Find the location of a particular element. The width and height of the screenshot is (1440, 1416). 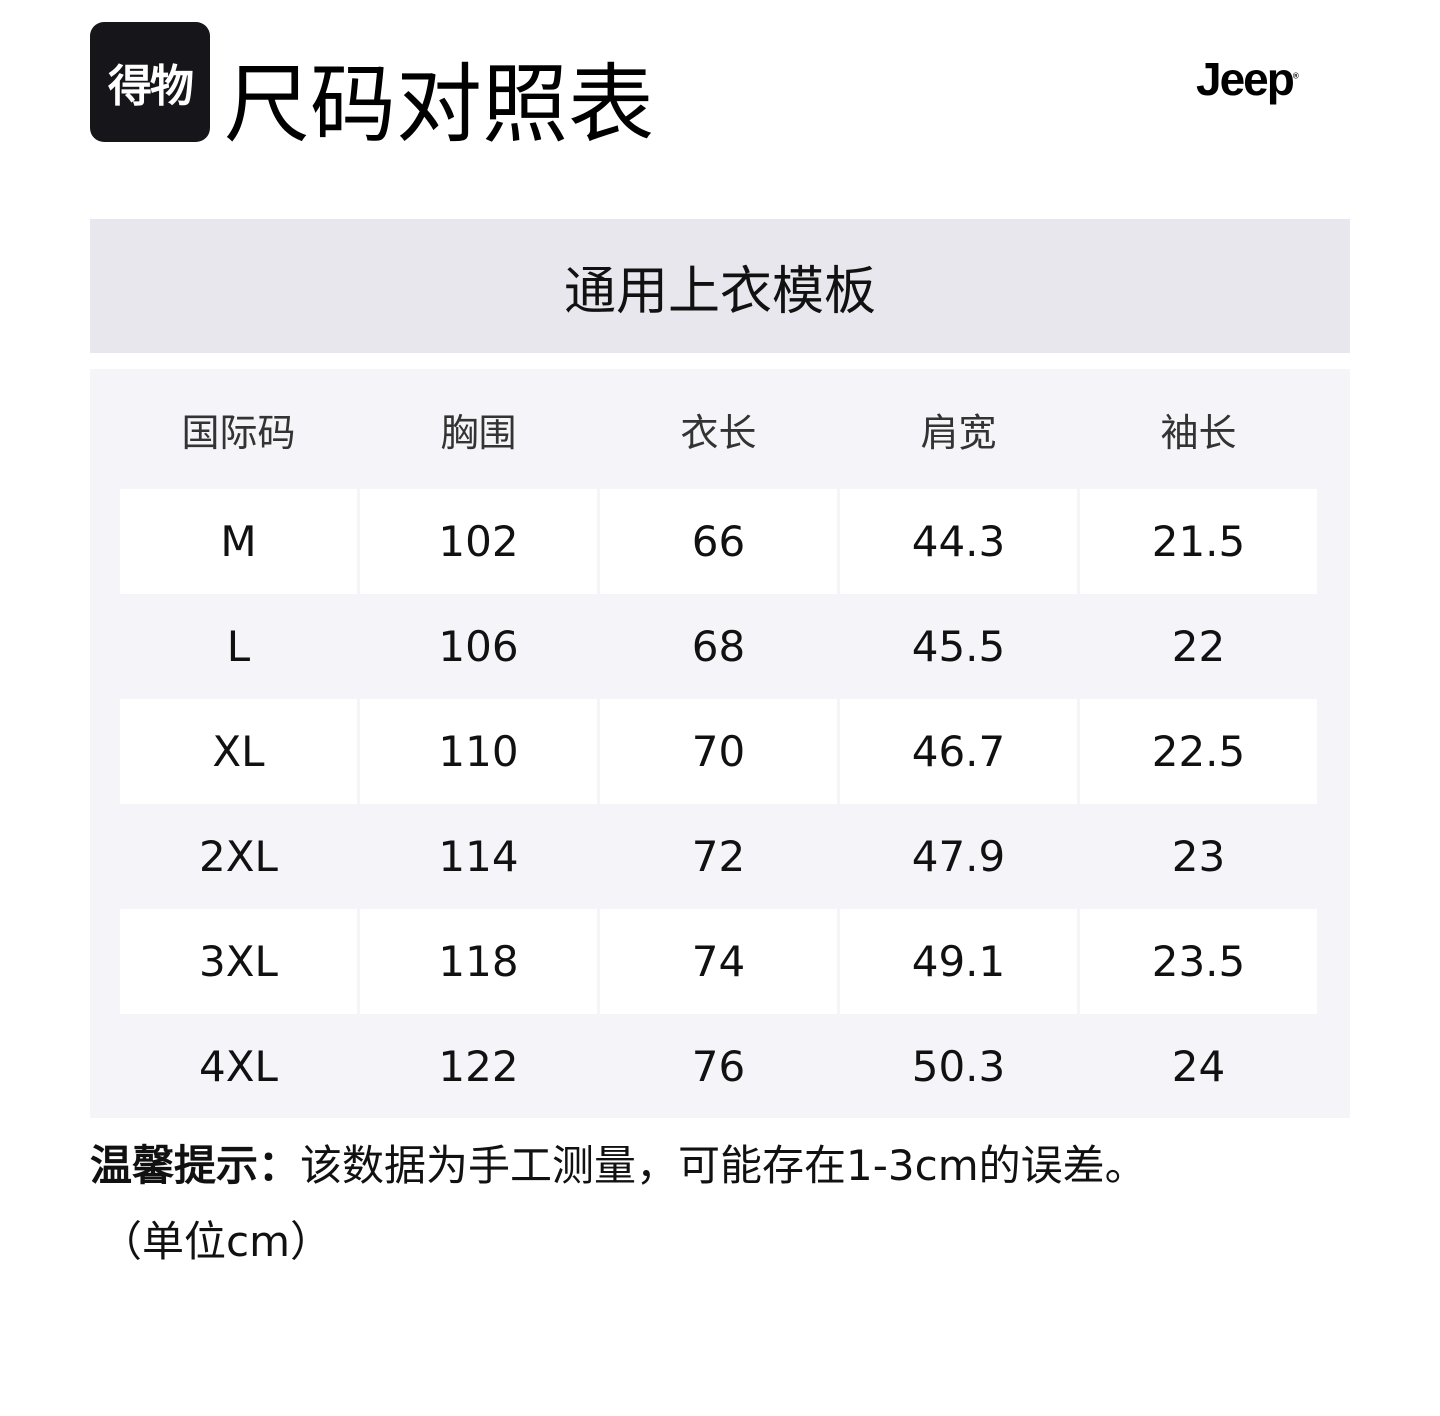

table-cell: 74 is located at coordinates (718, 961).